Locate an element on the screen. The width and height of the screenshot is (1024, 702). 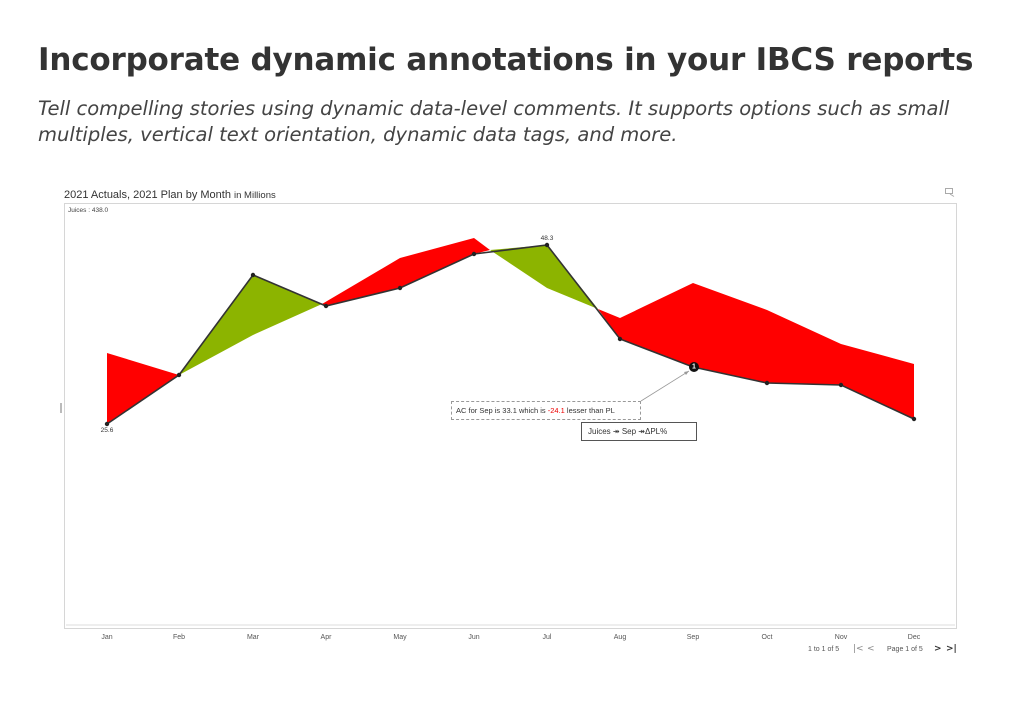
x-axis-label: Sep is located at coordinates (693, 637).